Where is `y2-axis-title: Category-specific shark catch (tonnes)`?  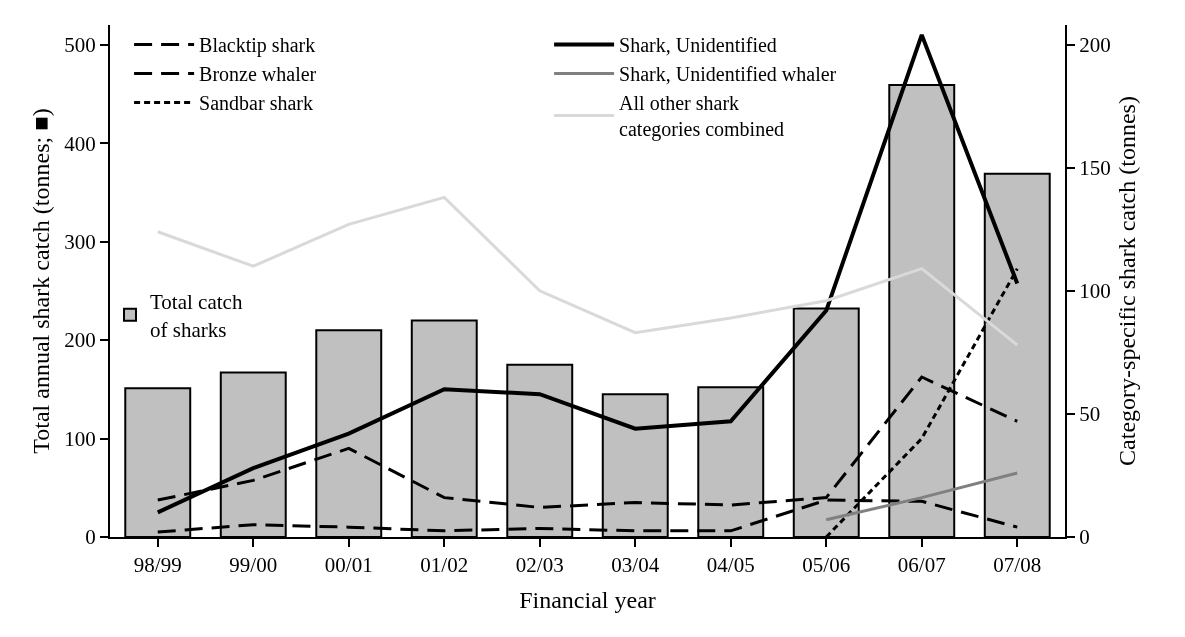
y2-axis-title: Category-specific shark catch (tonnes) is located at coordinates (1126, 281).